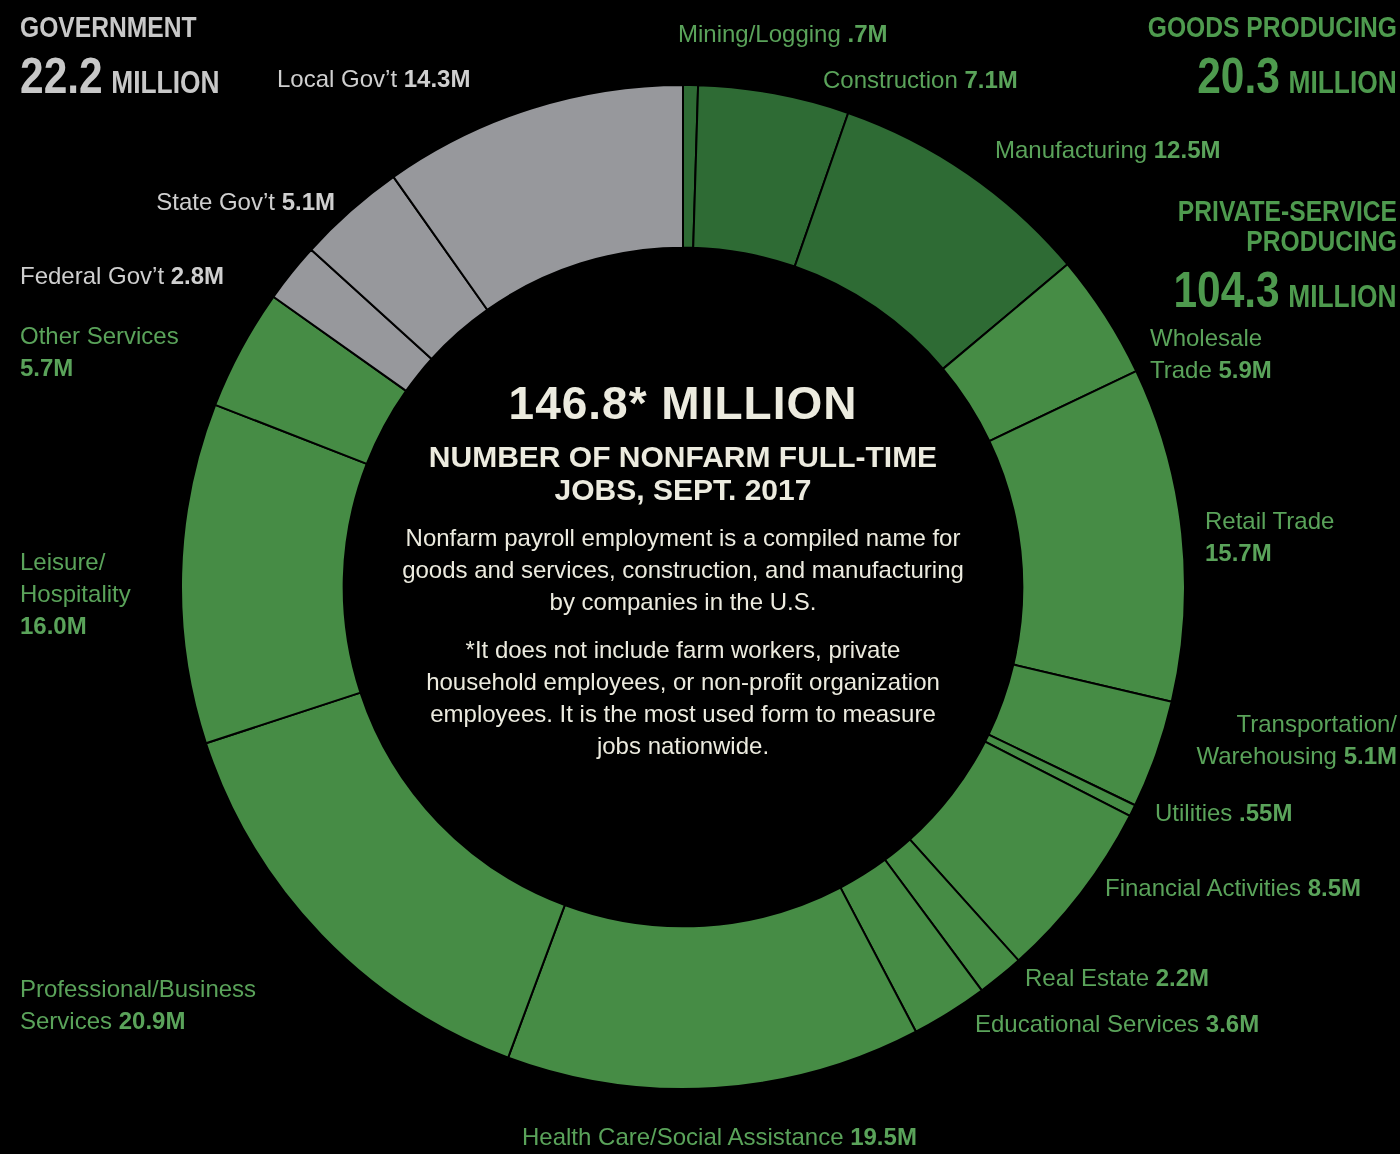 The image size is (1400, 1154). What do you see at coordinates (1334, 887) in the screenshot?
I see `data-label: 8.5M` at bounding box center [1334, 887].